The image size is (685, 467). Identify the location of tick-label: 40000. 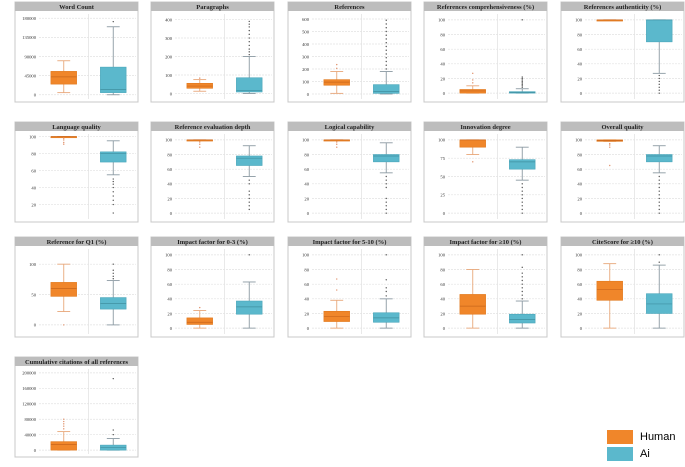
(31, 434).